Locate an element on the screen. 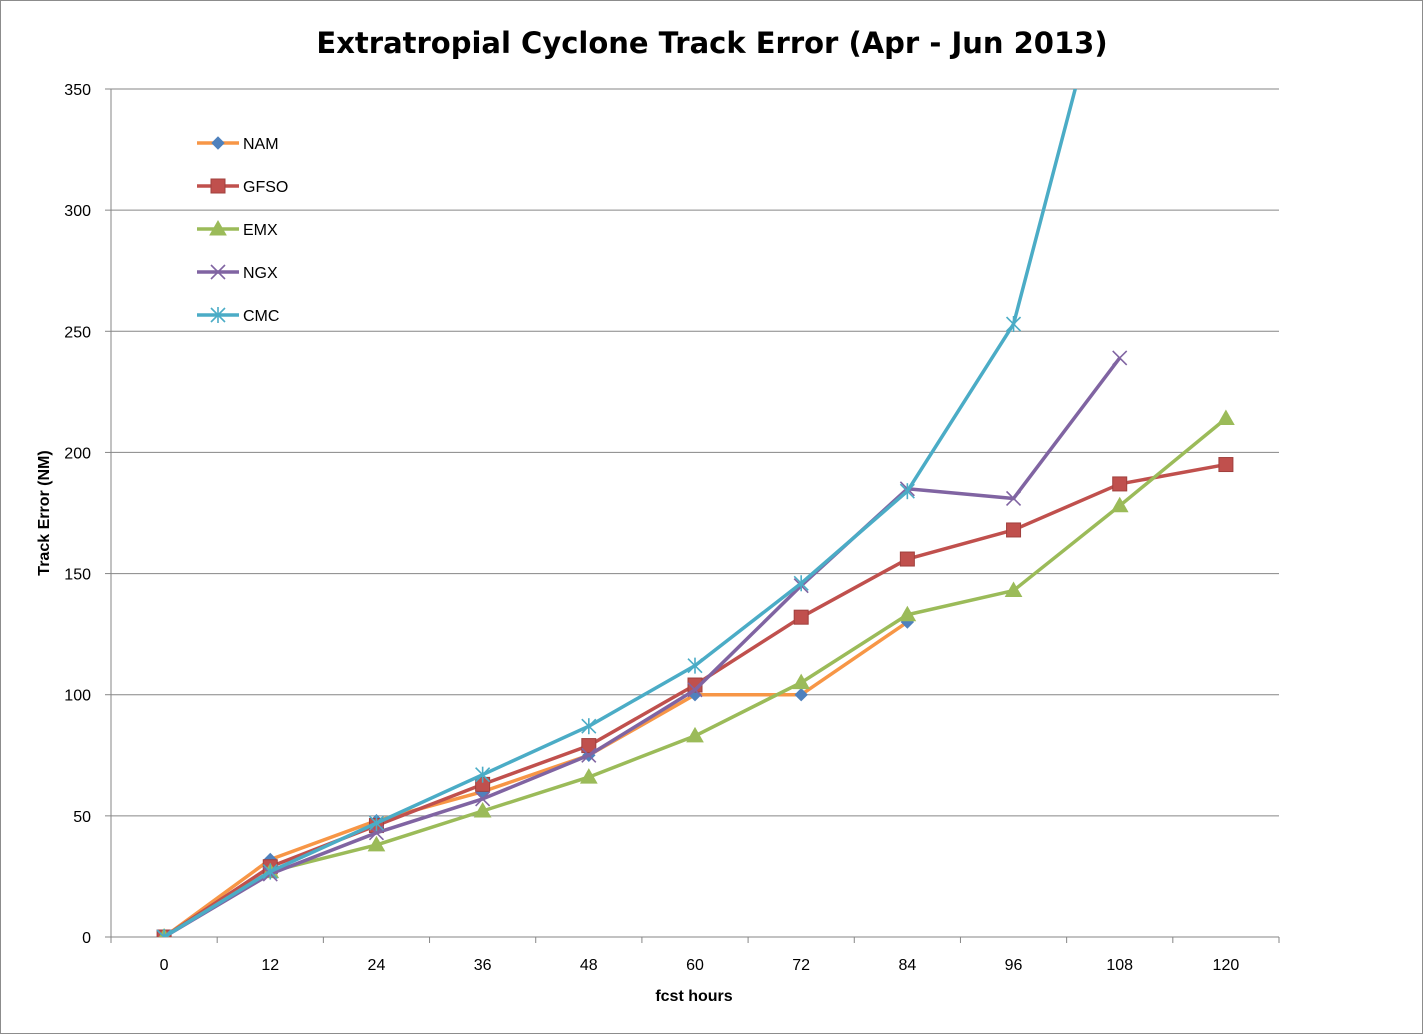  x-tick-label: 108 is located at coordinates (1119, 965).